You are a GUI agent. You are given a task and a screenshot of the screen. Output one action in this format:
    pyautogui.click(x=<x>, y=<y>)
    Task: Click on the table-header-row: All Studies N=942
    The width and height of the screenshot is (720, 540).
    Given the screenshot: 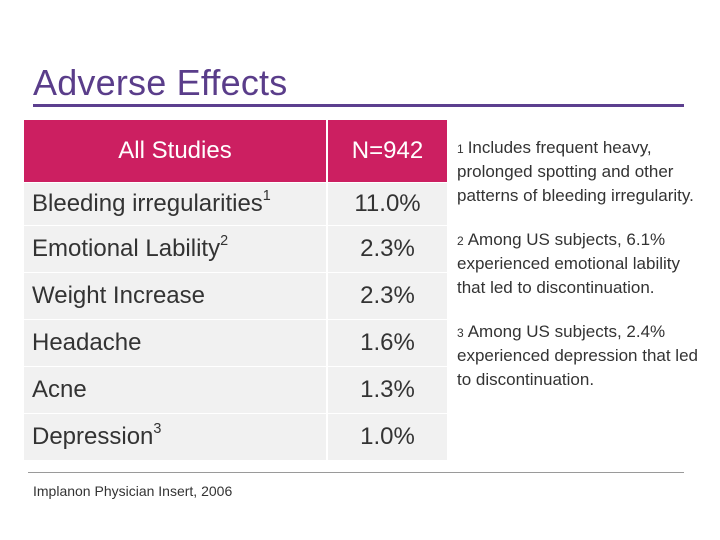 What is the action you would take?
    pyautogui.click(x=236, y=151)
    